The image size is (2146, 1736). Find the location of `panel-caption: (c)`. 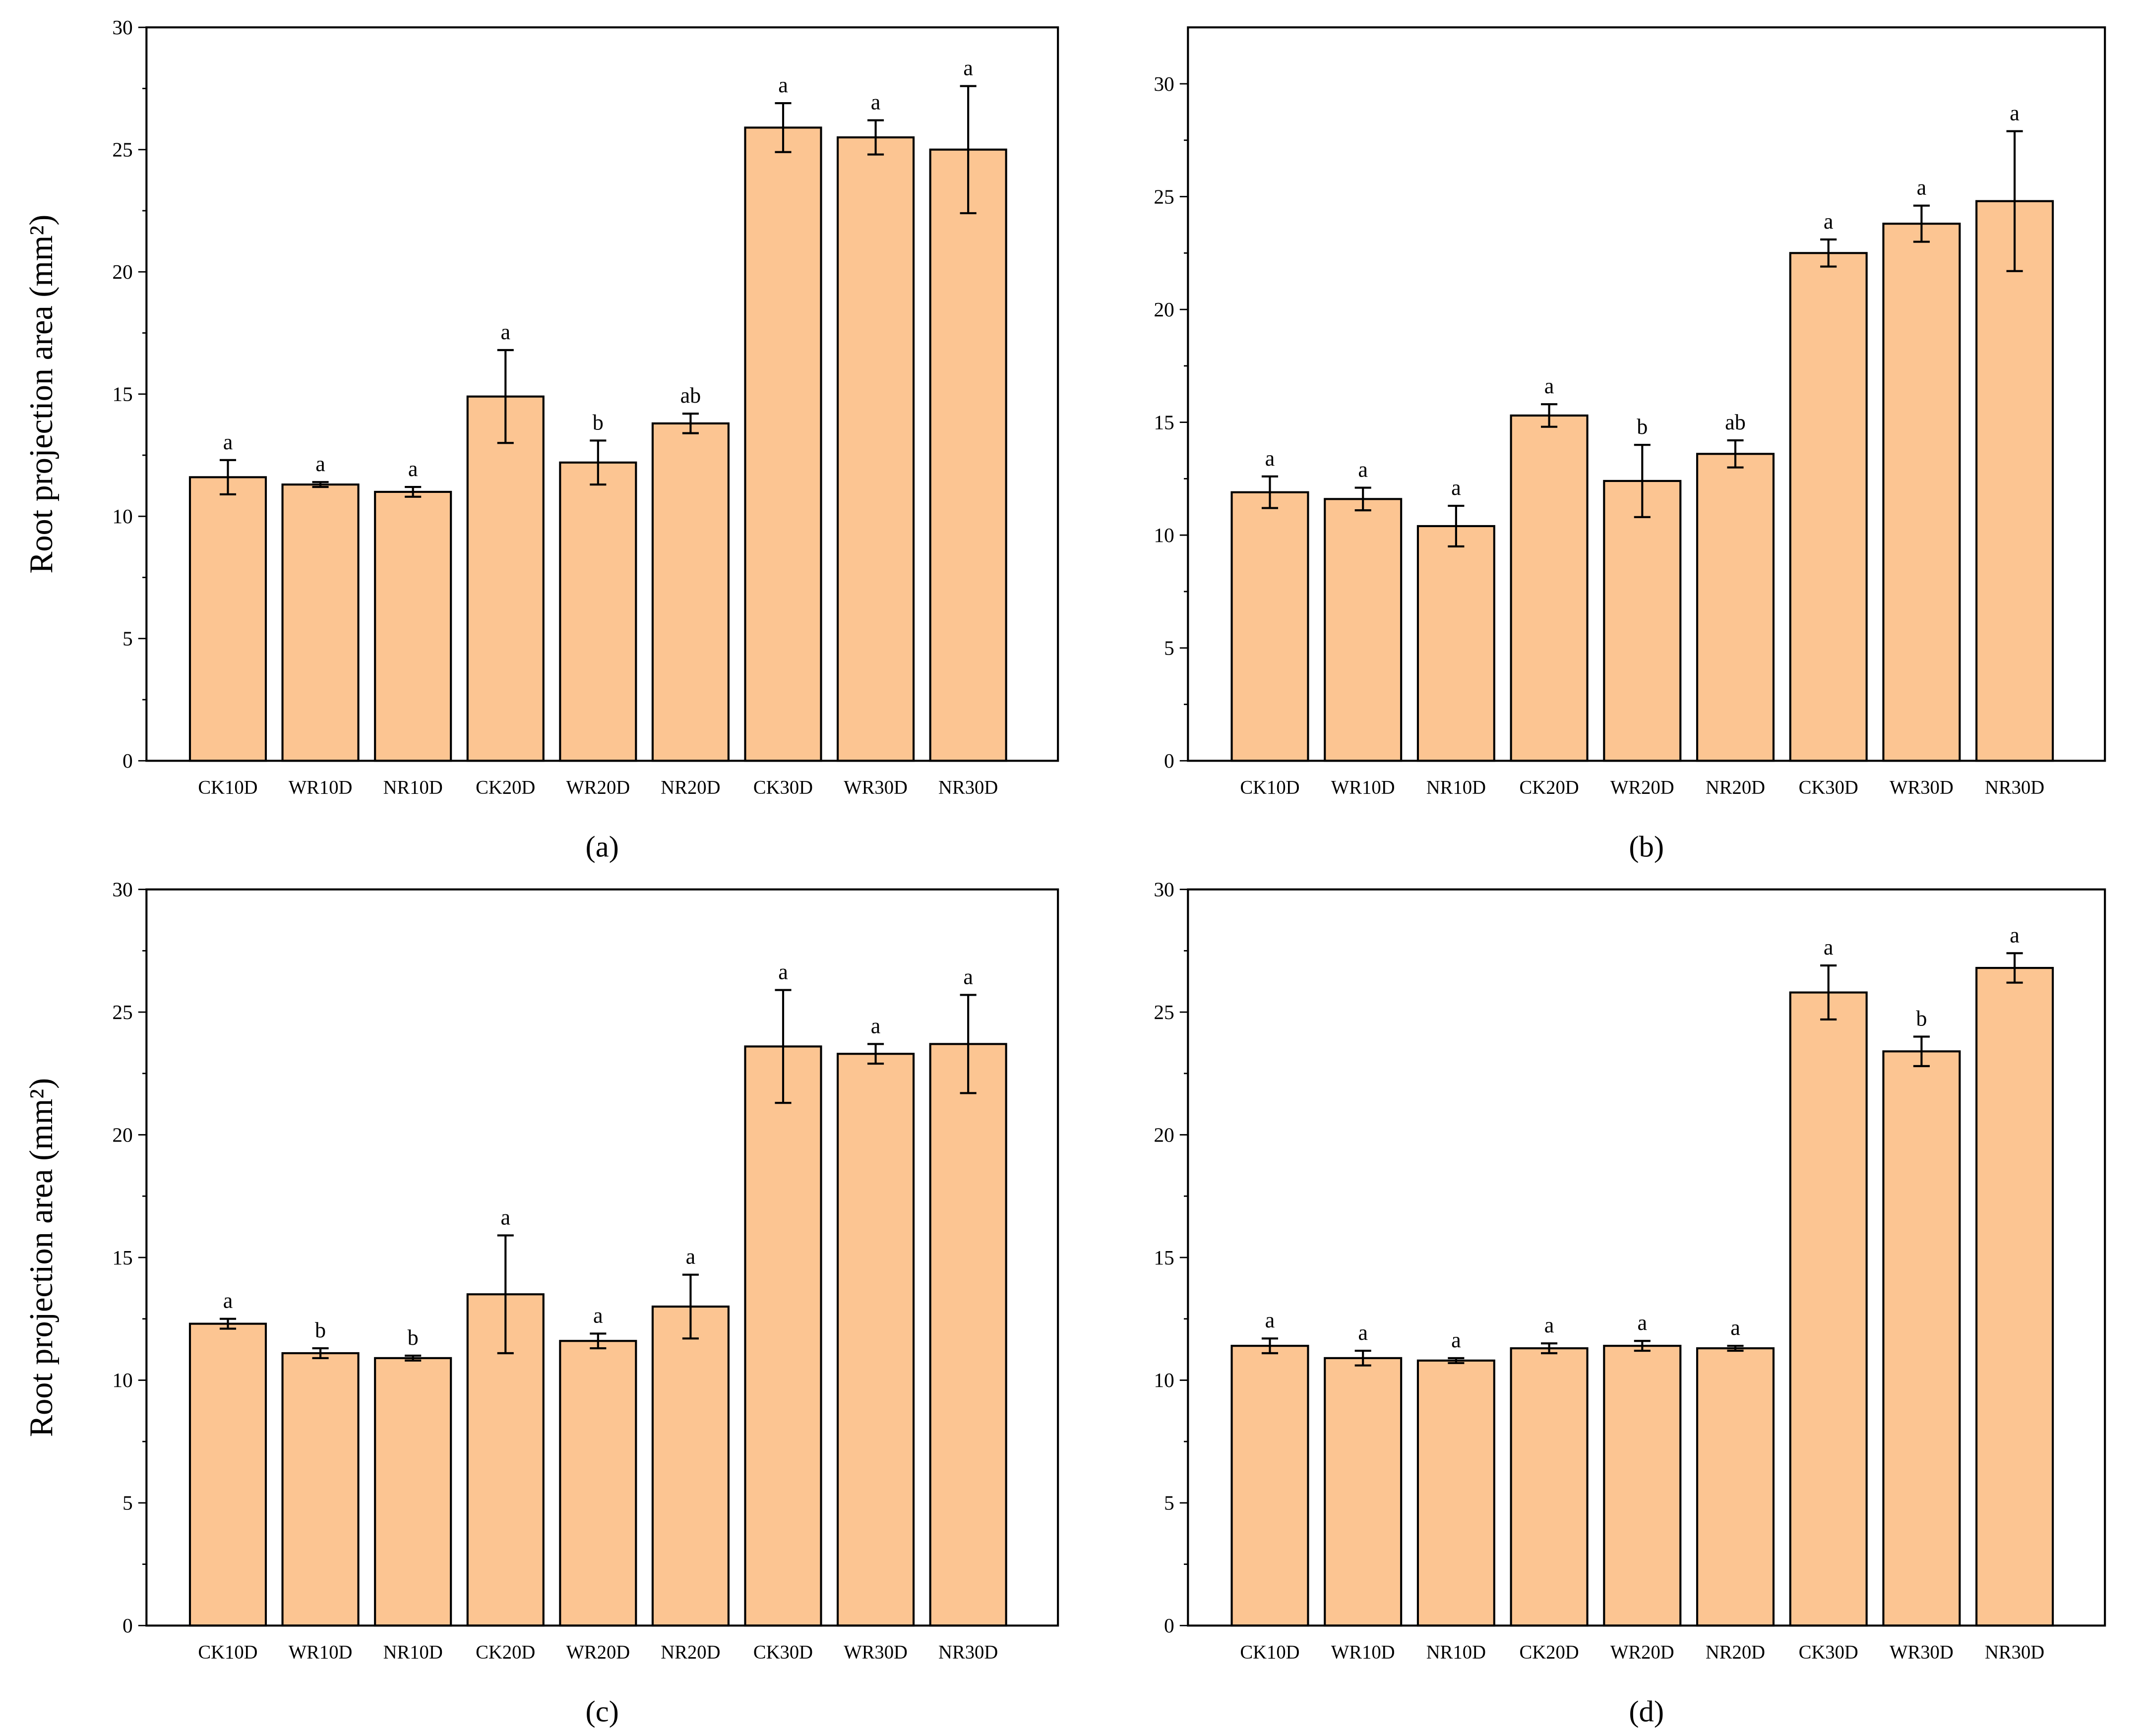

panel-caption: (c) is located at coordinates (602, 1711).